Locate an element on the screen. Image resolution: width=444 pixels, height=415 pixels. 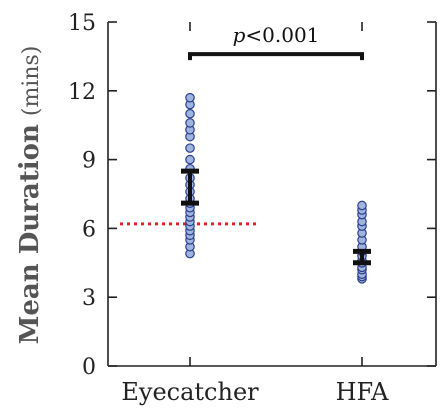
significance-bracket-group: p<0.001 is located at coordinates (276, 42).